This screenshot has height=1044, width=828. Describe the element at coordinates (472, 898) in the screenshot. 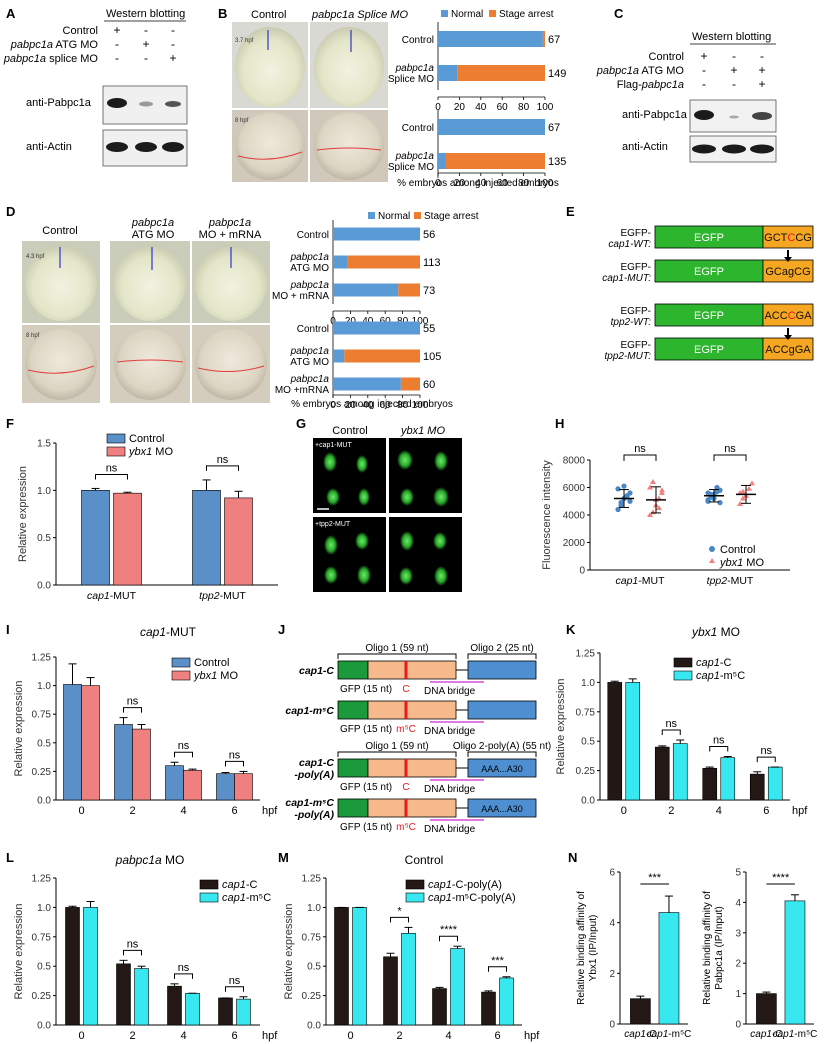

I see `legend-label-1: cap1-m⁵C-poly(A)` at that location.